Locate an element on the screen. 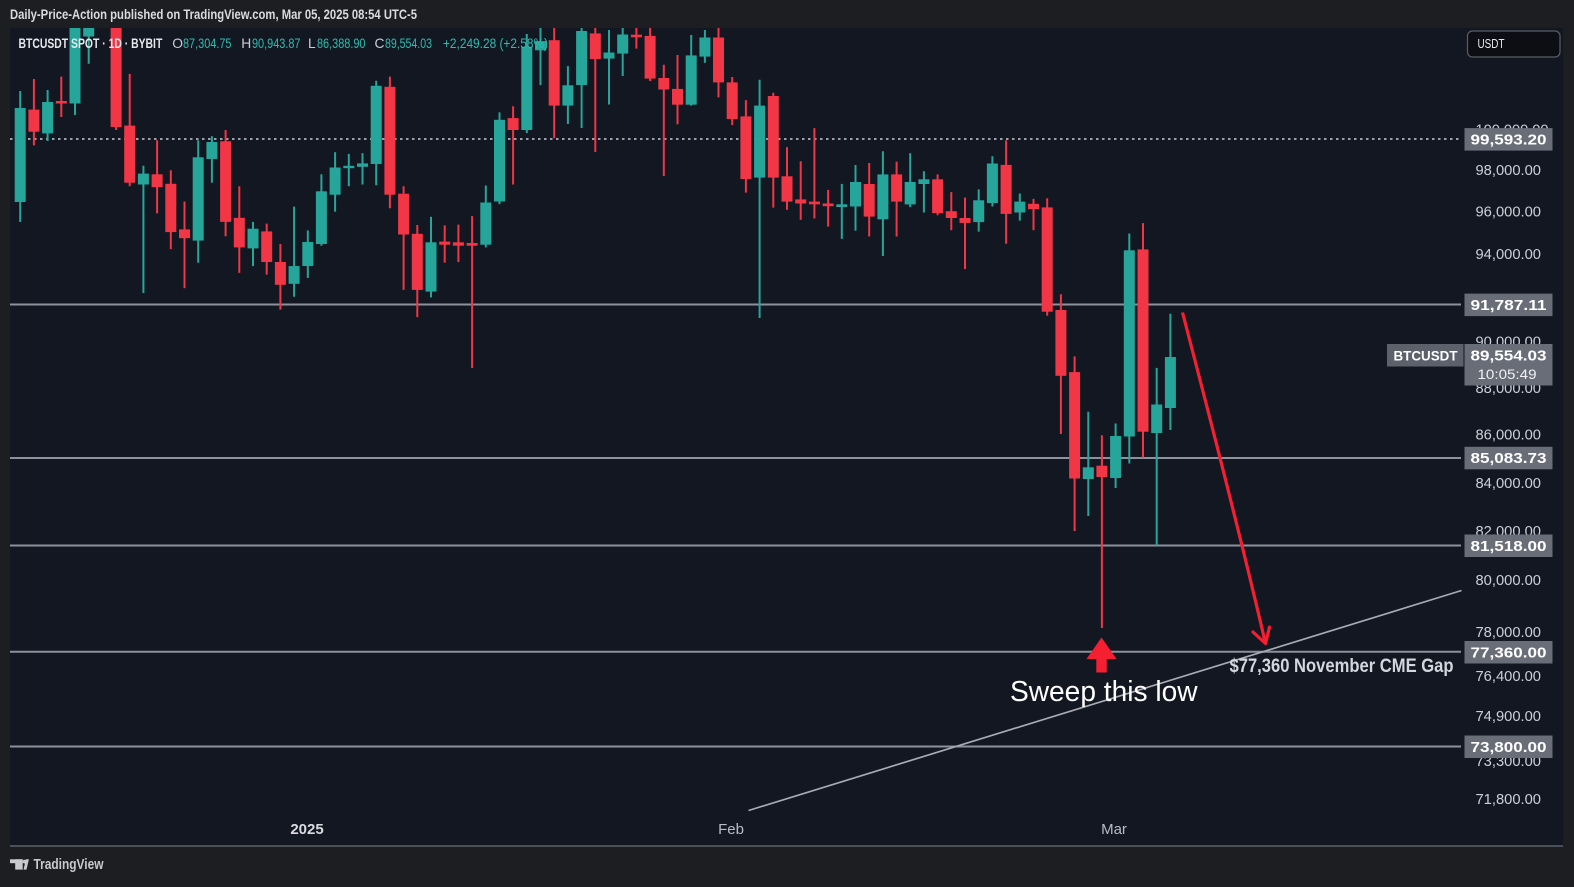 Image resolution: width=1574 pixels, height=887 pixels. svg-text: 98,000.00 is located at coordinates (1509, 171).